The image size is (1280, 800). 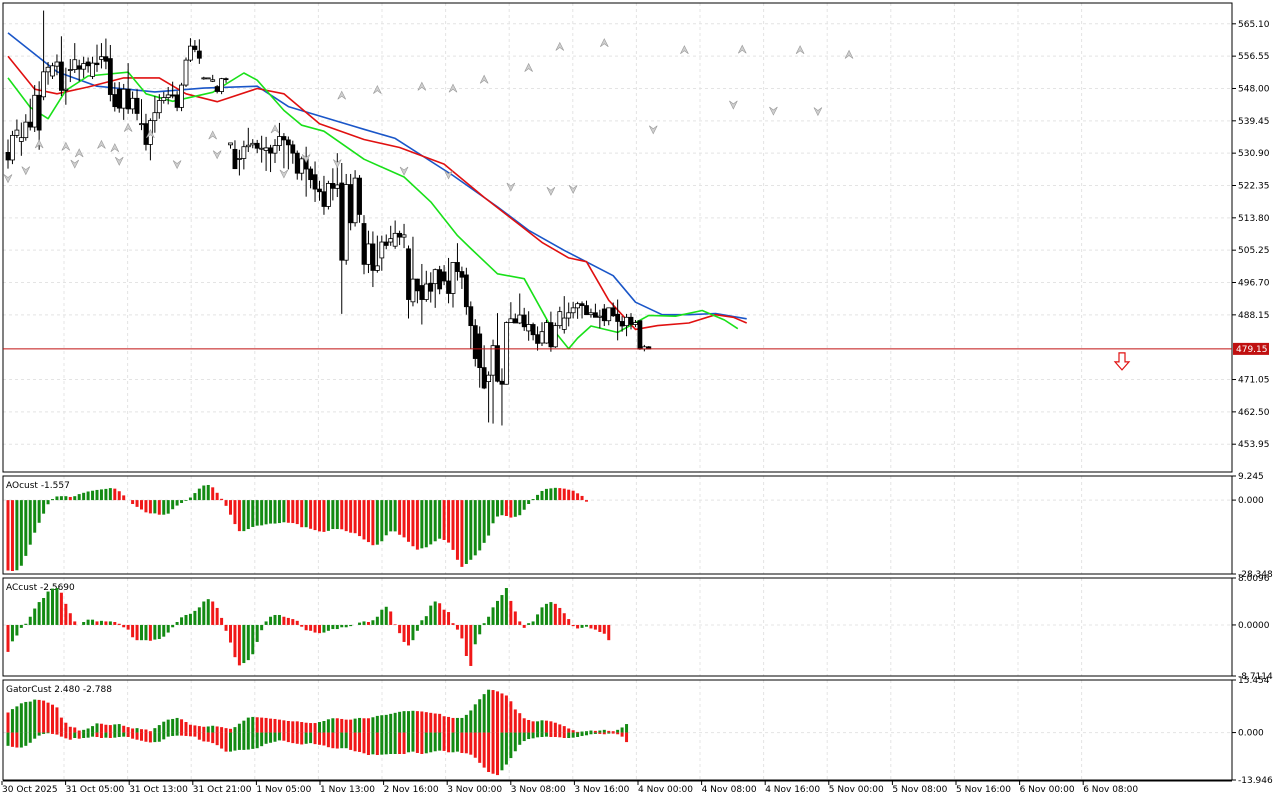 I want to click on panel-frame-gator, so click(x=617, y=730).